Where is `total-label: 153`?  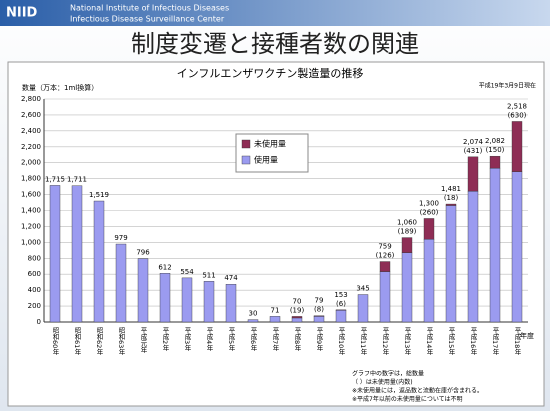
total-label: 153 is located at coordinates (340, 295).